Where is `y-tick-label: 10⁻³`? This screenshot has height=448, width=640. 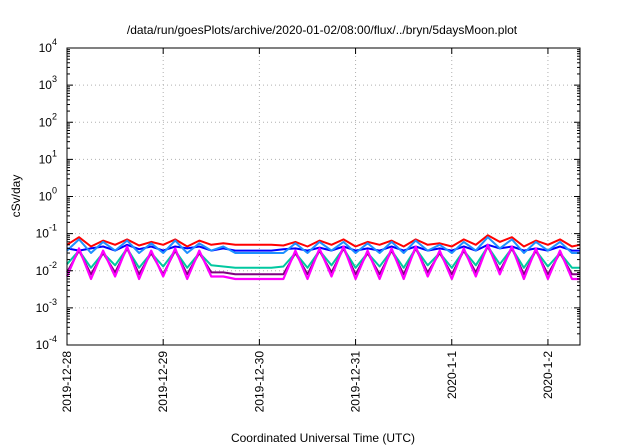
y-tick-label: 10⁻³ is located at coordinates (46, 306).